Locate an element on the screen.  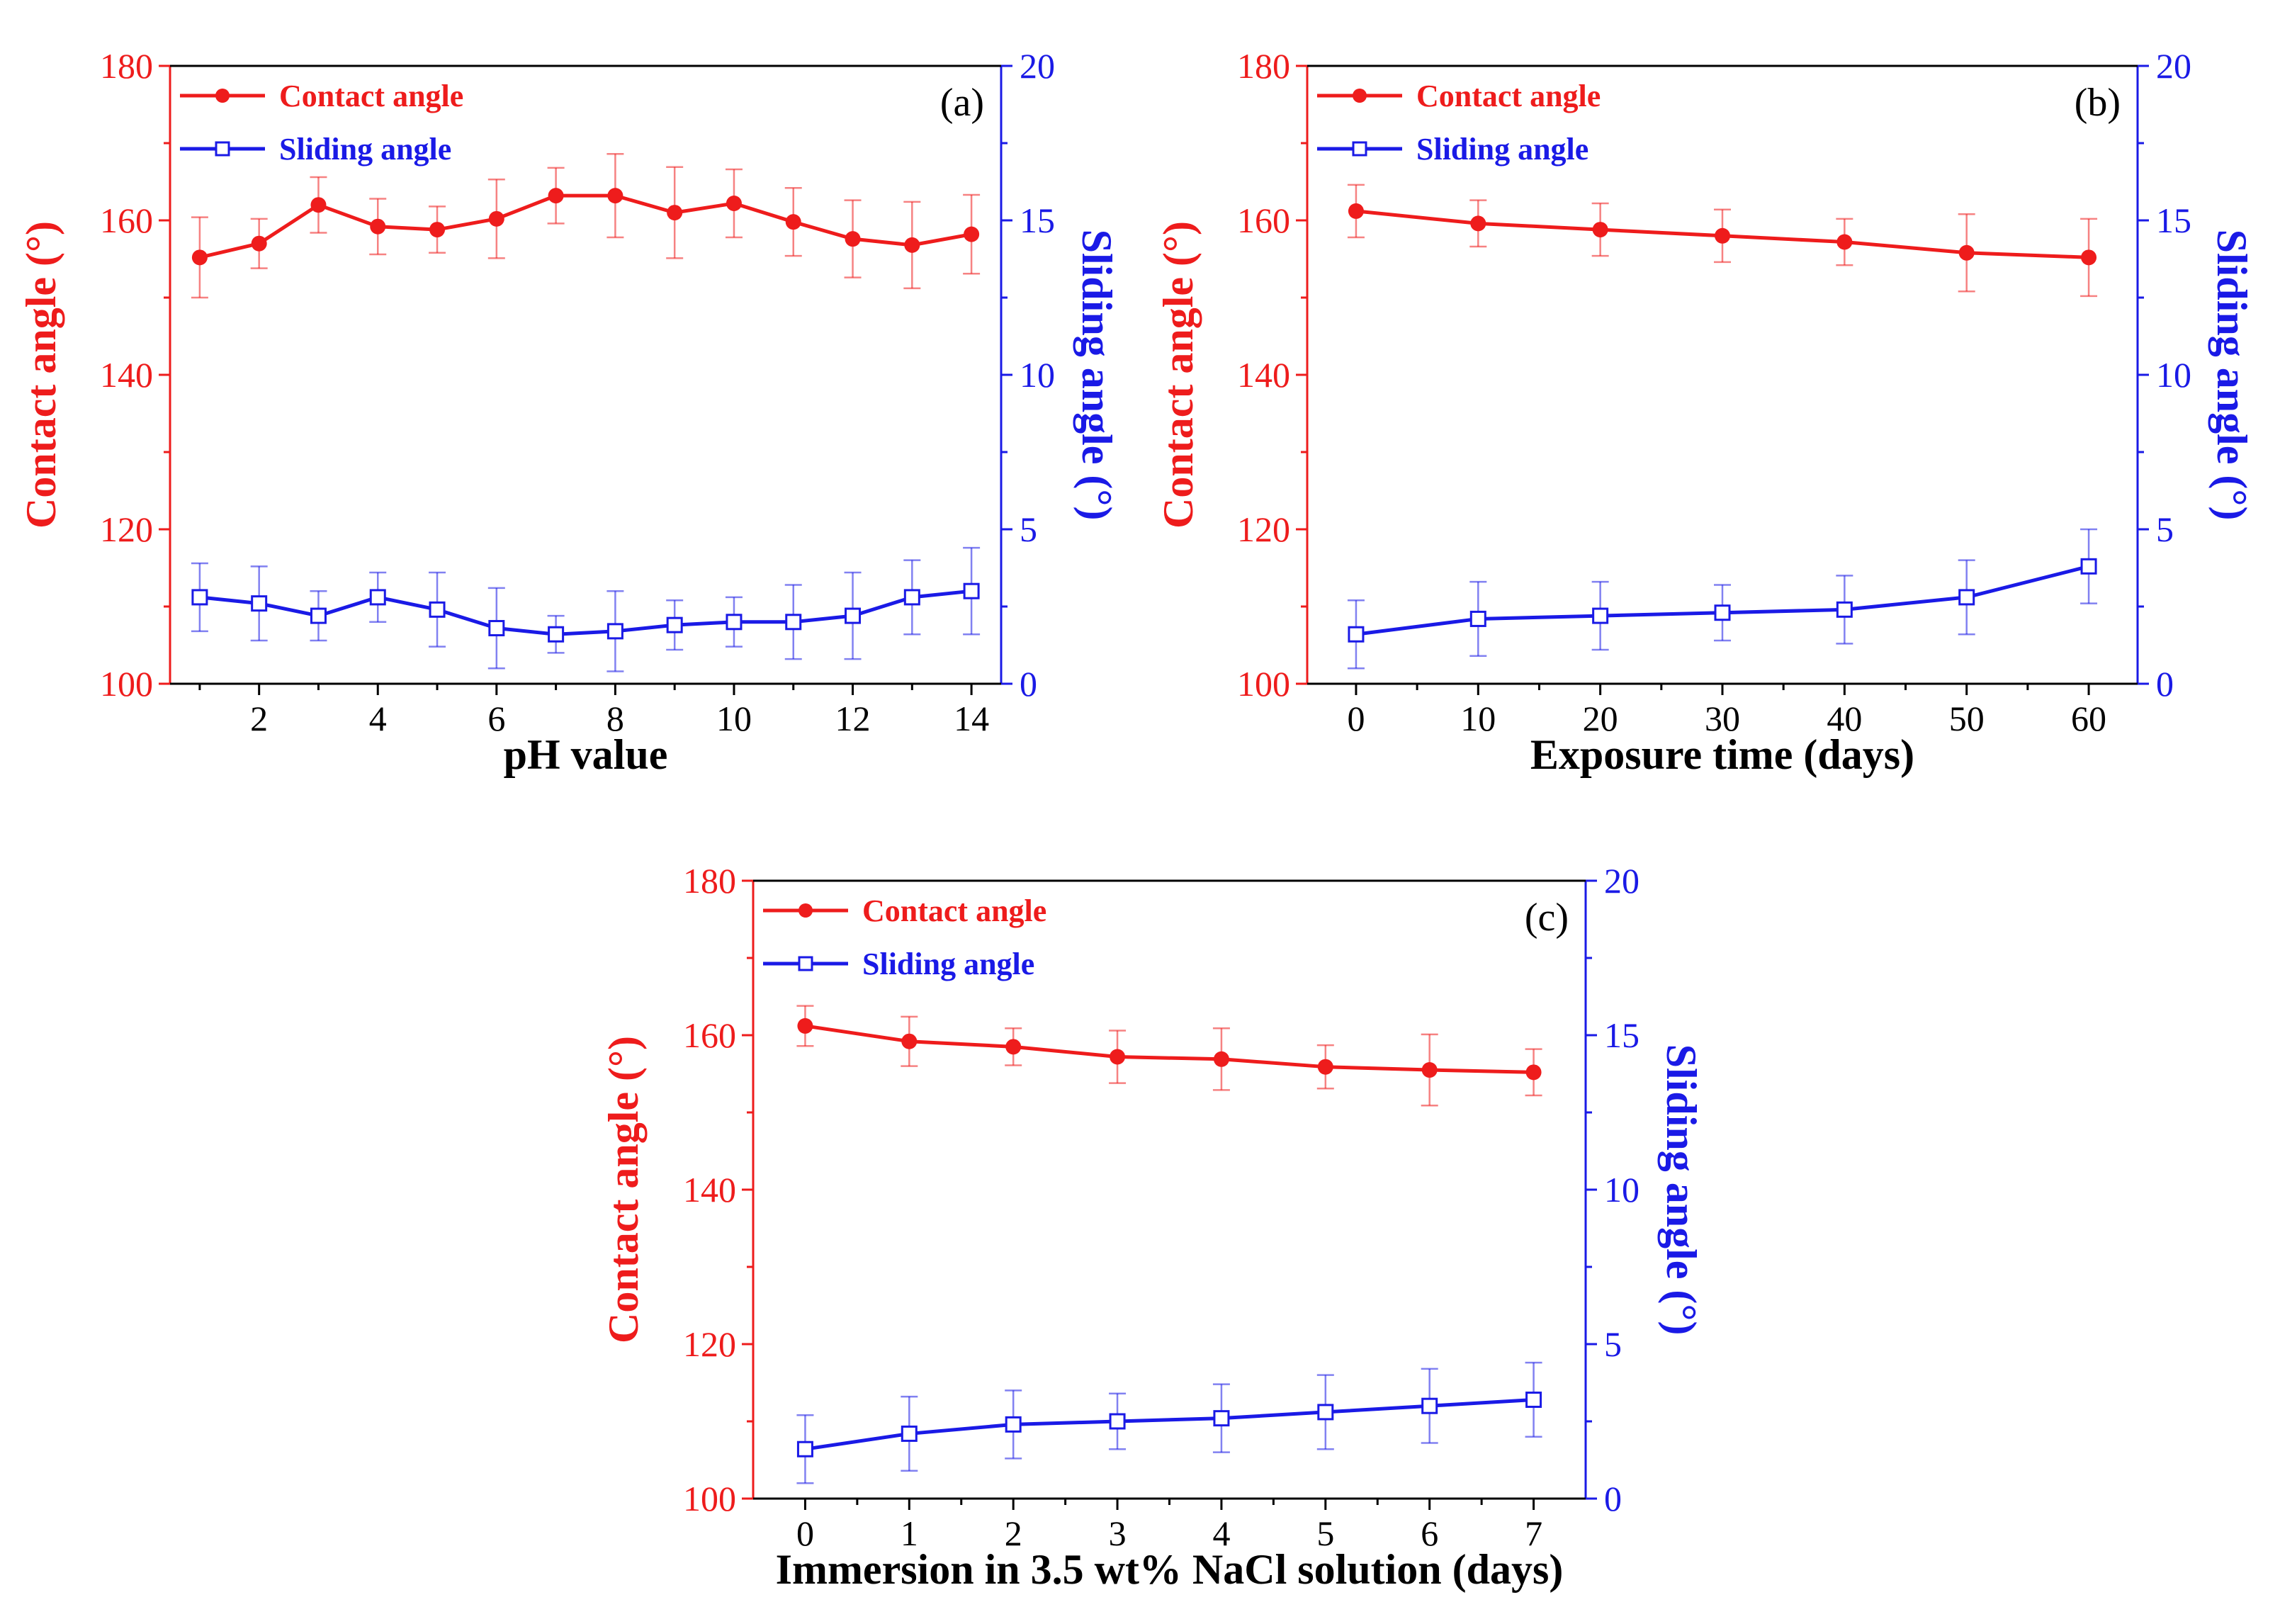
x-tick-label: 50 is located at coordinates (1967, 719).